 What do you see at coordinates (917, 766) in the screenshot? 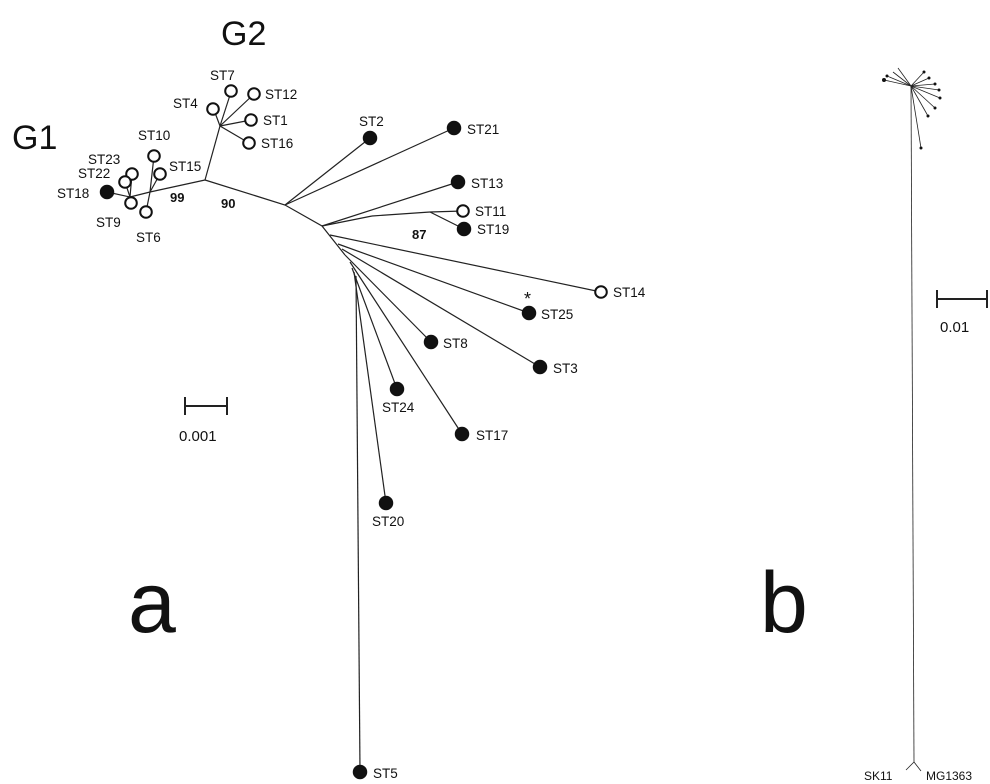
I see `panel-b-branch-mg1363` at bounding box center [917, 766].